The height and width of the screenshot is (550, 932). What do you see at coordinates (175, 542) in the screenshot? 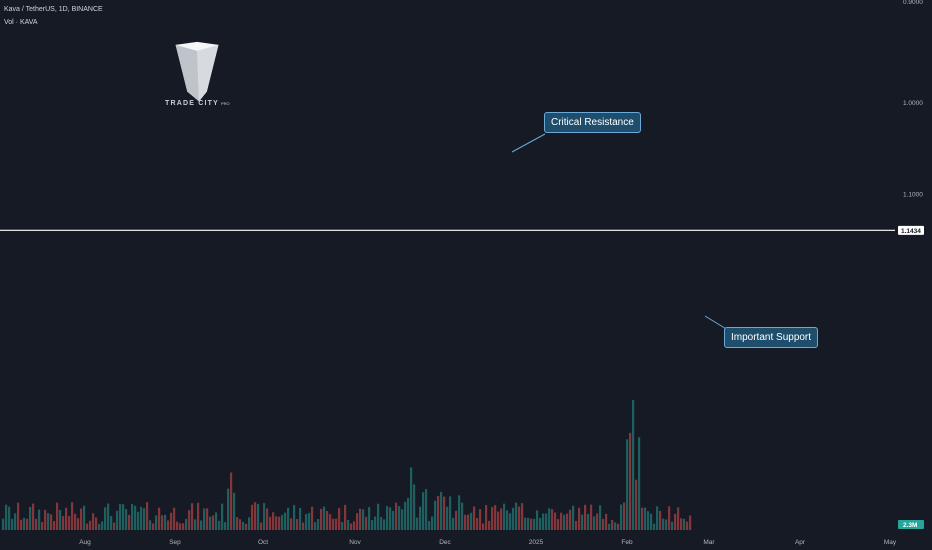
I see `x-tick-label: Sep` at bounding box center [175, 542].